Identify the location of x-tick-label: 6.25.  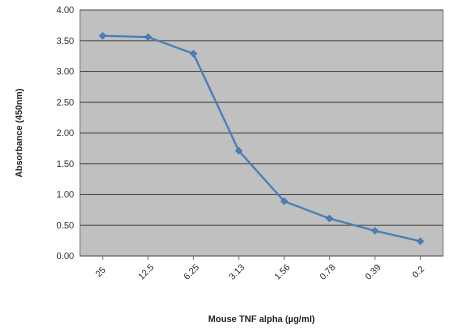
(191, 271).